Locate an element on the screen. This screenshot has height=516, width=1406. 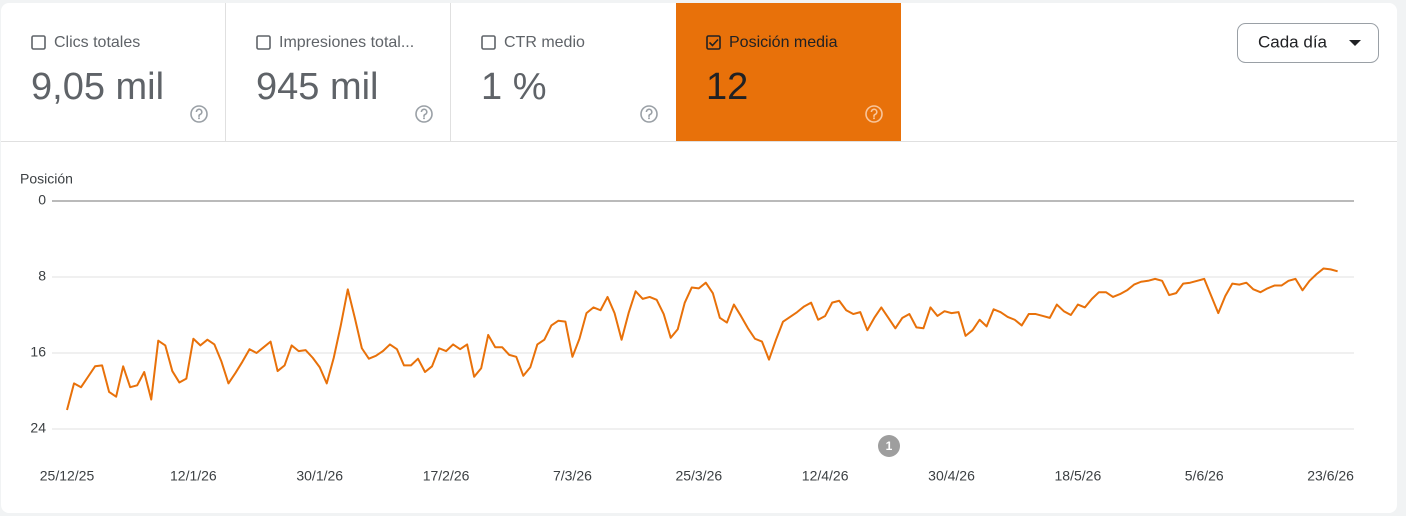
metric-label: CTR medio is located at coordinates (544, 42).